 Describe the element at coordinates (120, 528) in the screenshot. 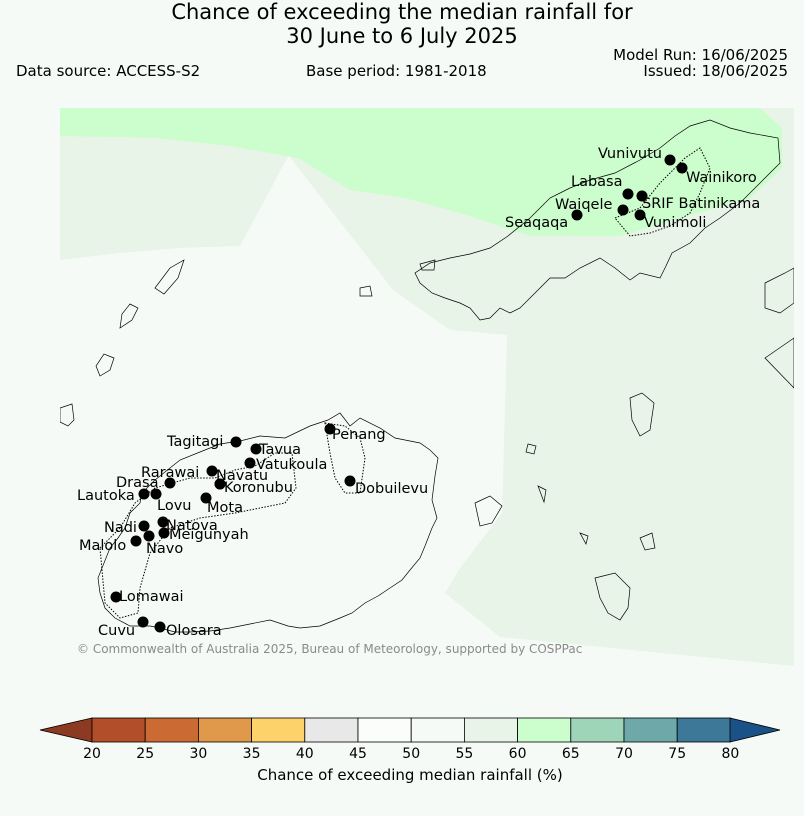

I see `place-label: Nadi` at that location.